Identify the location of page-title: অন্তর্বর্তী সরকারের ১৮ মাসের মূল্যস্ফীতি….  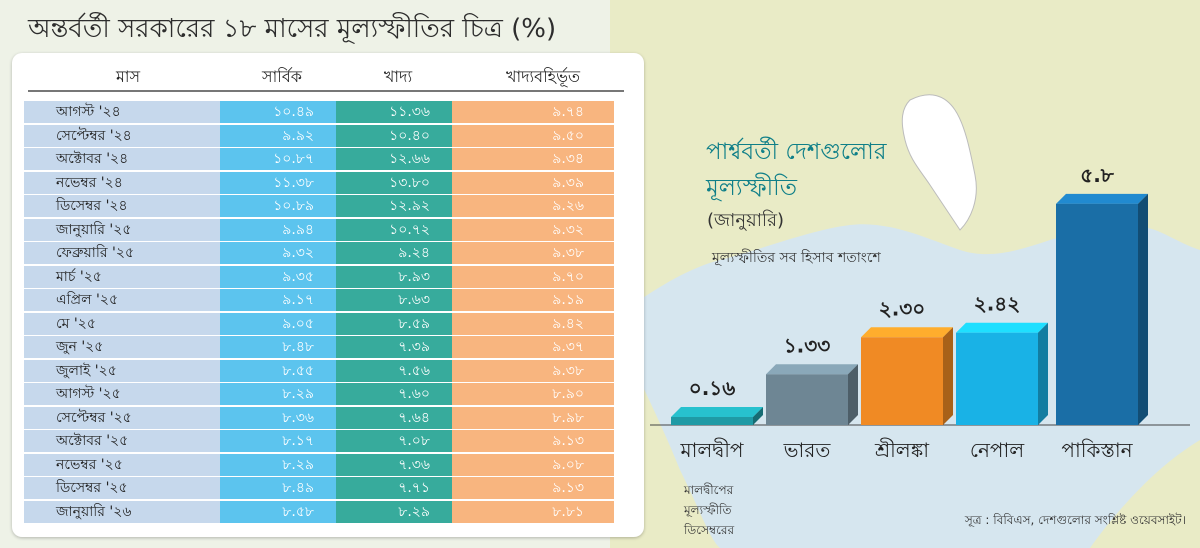
(292, 29).